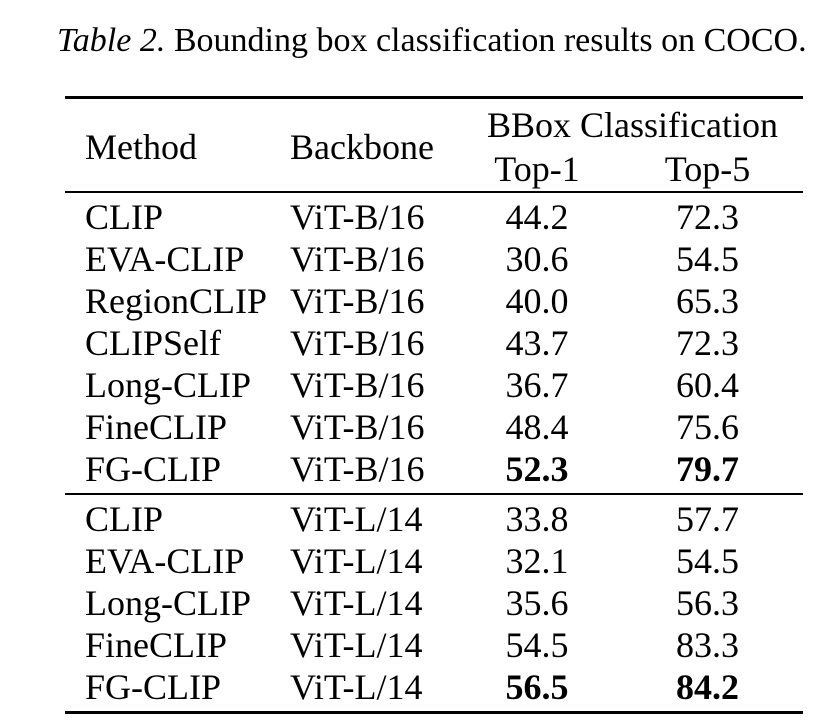 The height and width of the screenshot is (720, 829). Describe the element at coordinates (362, 147) in the screenshot. I see `col-header-backbone: Backbone` at that location.